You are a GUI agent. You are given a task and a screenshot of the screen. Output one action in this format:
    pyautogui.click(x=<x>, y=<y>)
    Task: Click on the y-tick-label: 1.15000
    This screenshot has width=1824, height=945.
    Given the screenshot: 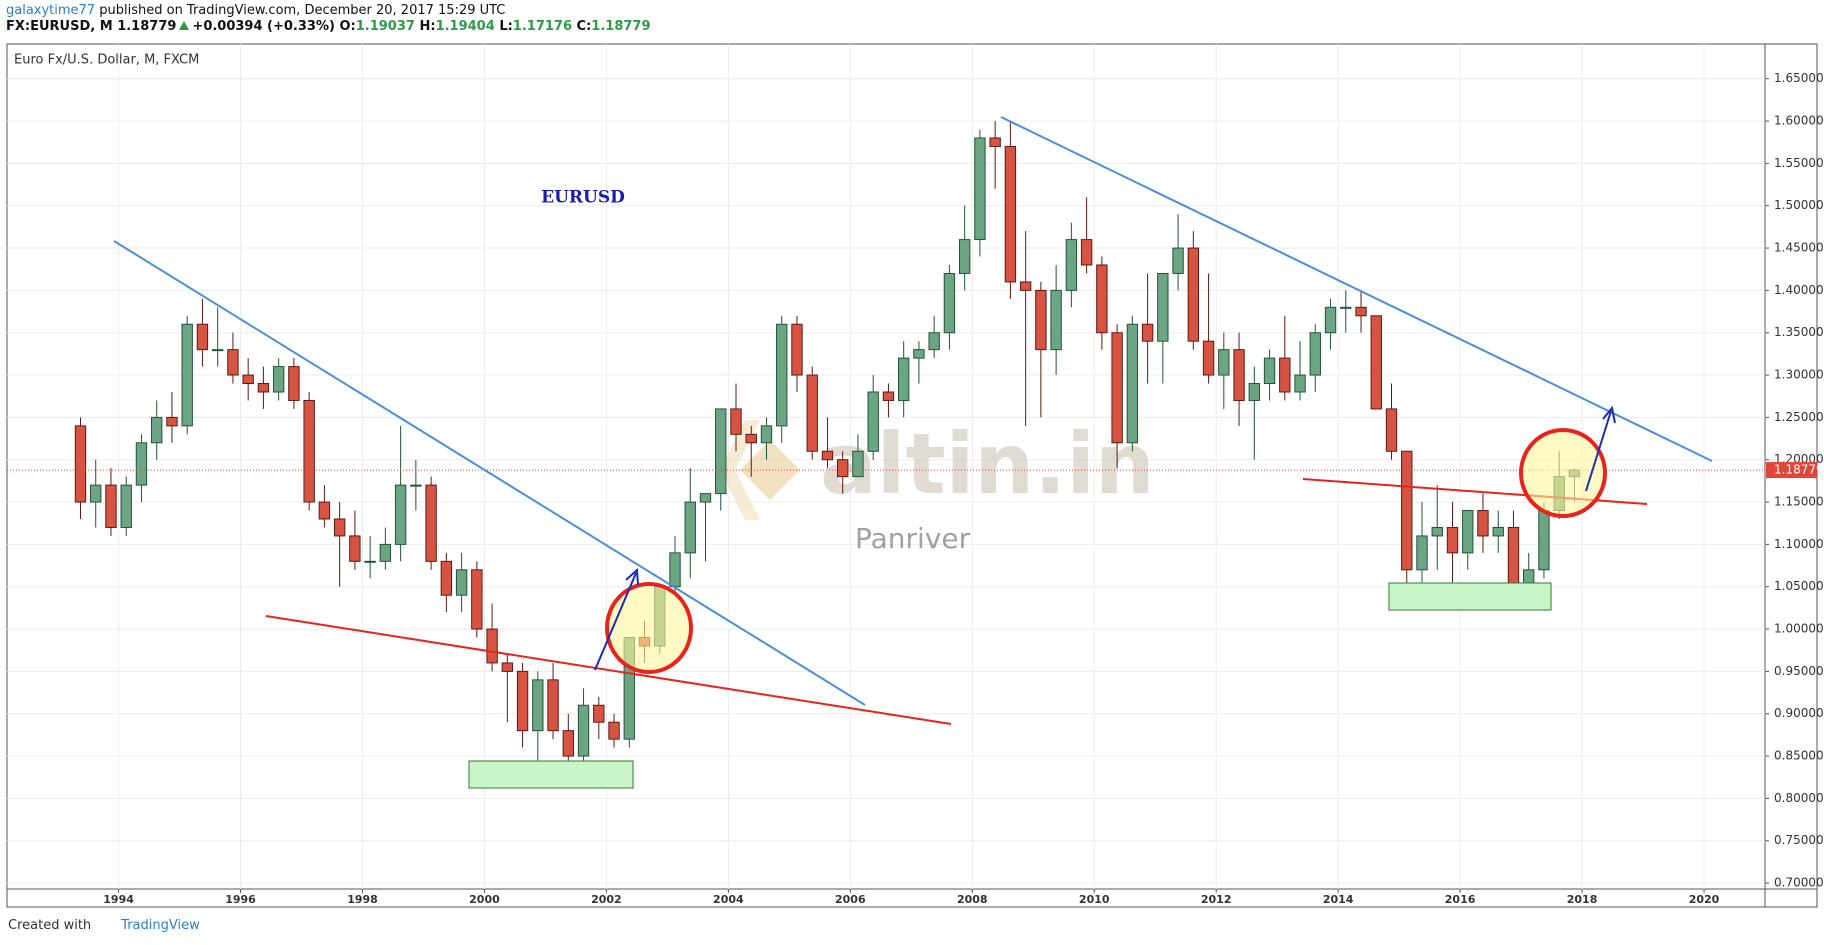 What is the action you would take?
    pyautogui.click(x=1799, y=502)
    